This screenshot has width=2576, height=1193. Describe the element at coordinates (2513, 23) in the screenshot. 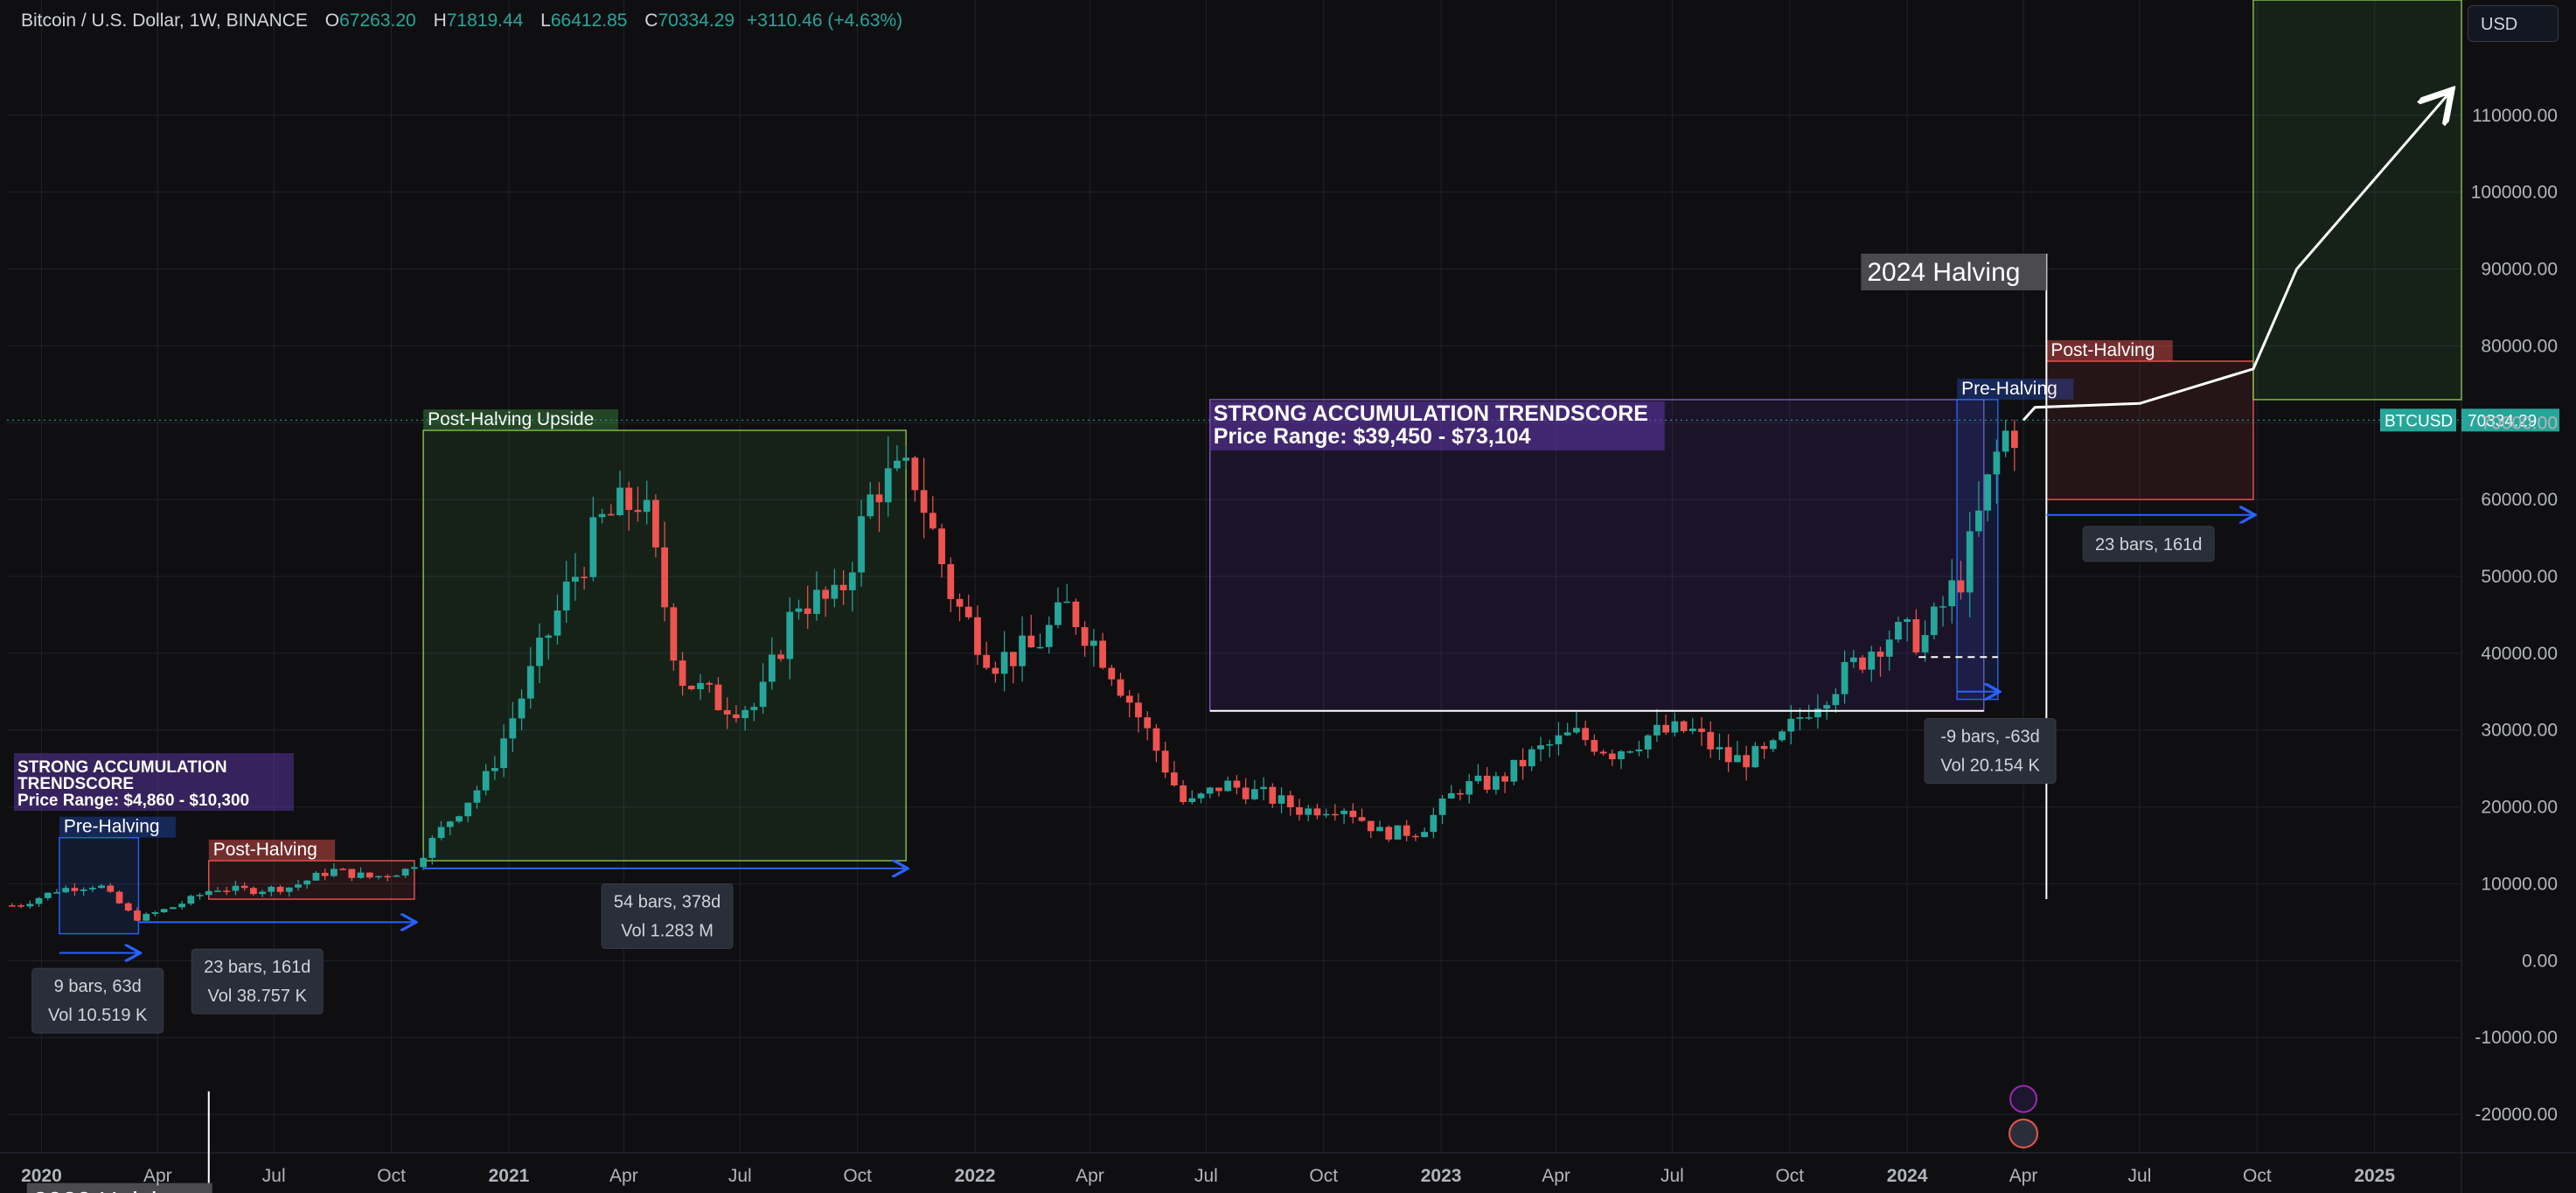

I see `currency-button: USD` at that location.